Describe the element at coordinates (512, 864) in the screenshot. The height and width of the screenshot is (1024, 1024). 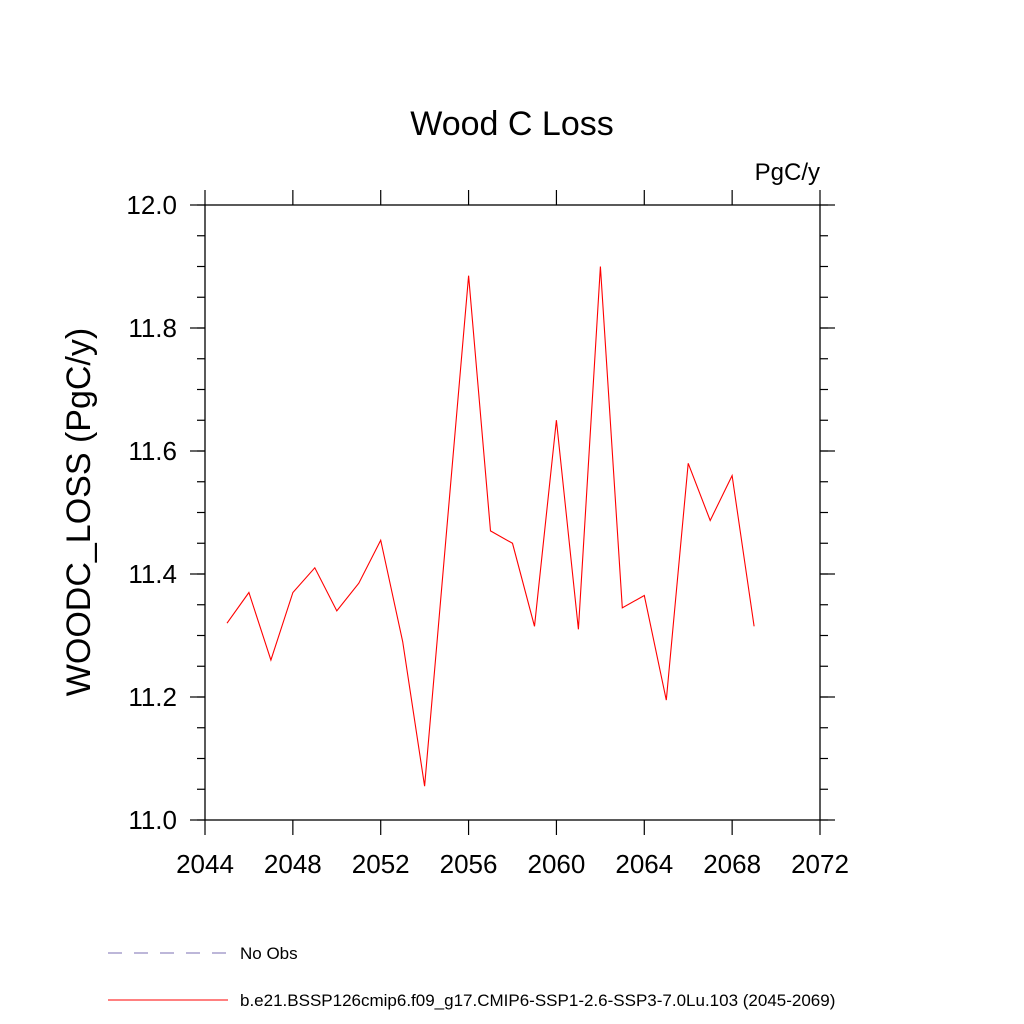
I see `x-tick-labels: 2044 2048 2052 2056 2060 2064 2068 2072` at that location.